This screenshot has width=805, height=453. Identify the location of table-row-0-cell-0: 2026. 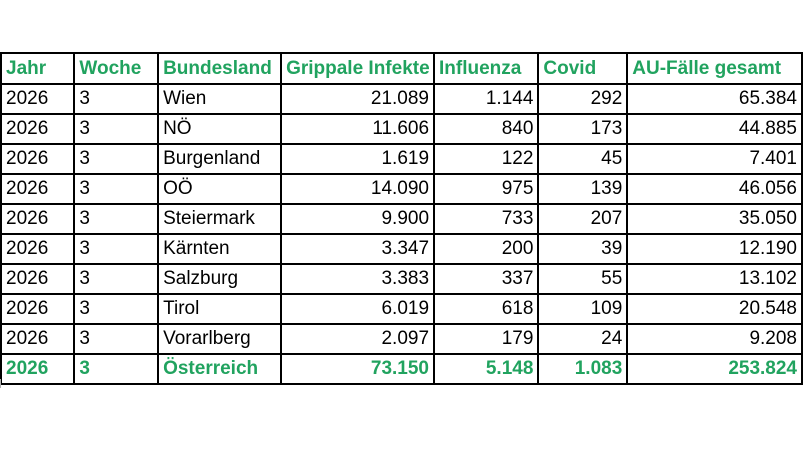
(38, 99).